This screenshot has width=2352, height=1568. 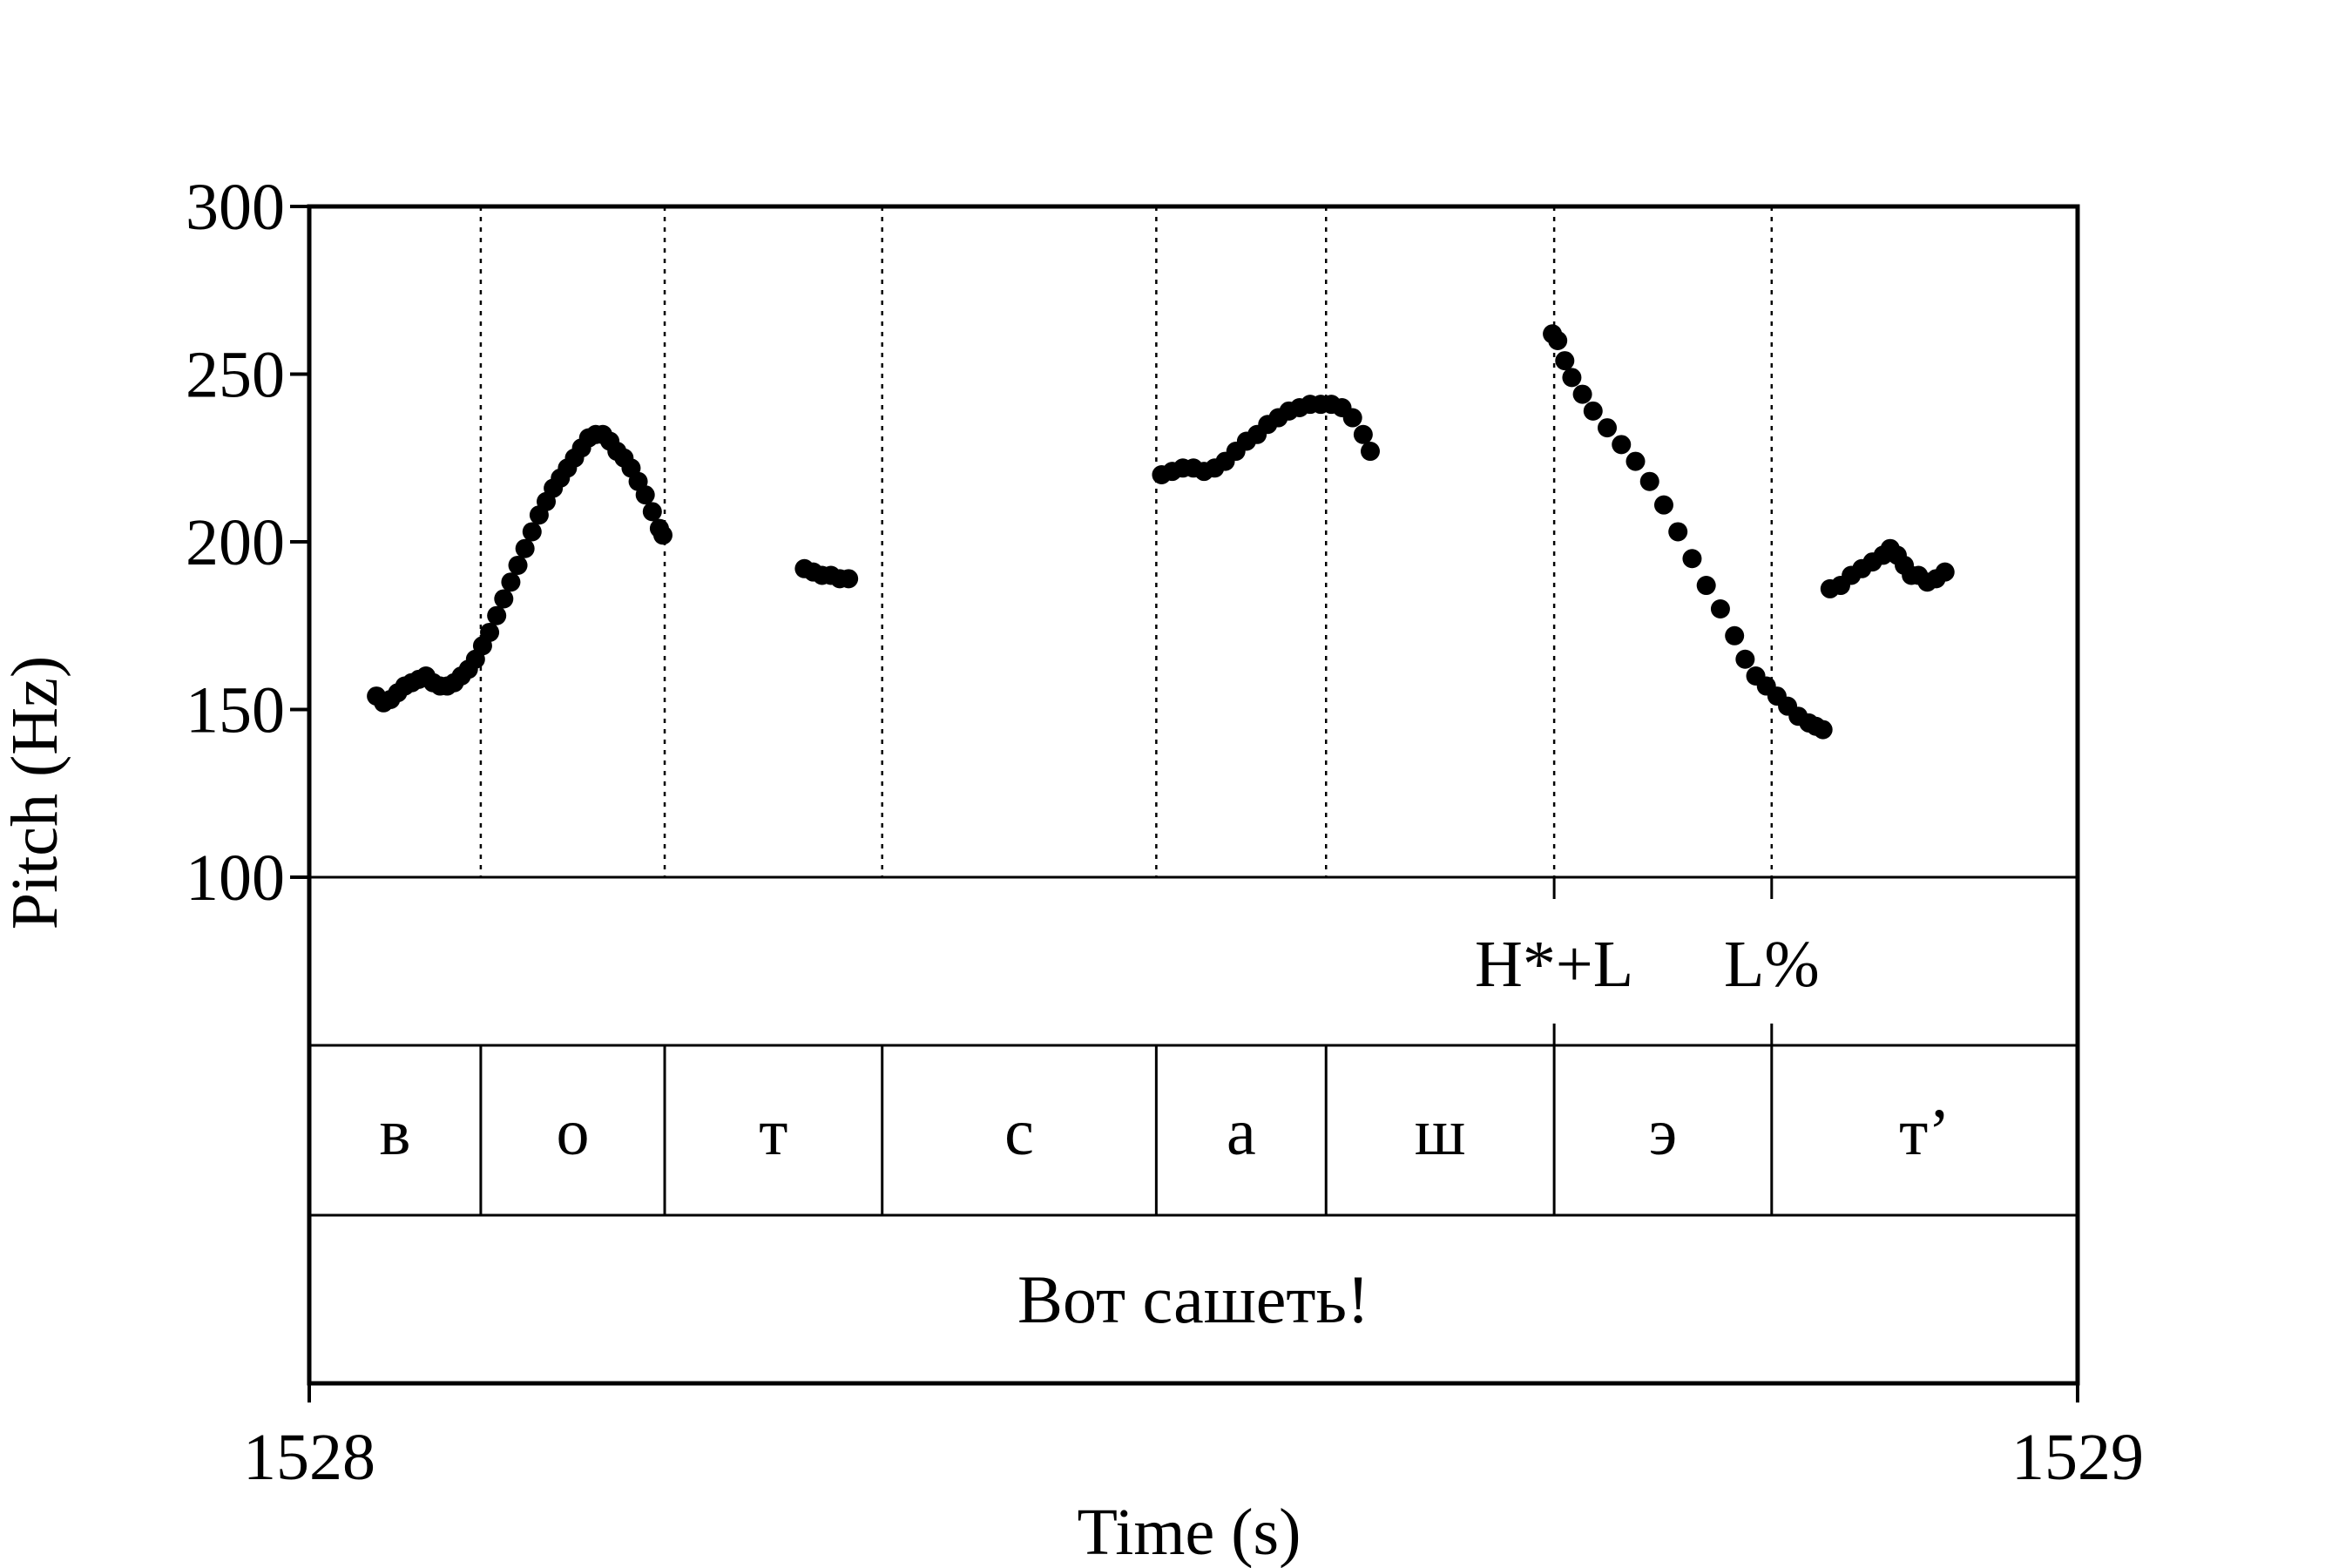 What do you see at coordinates (2077, 1457) in the screenshot?
I see `x-tick-label: 1529` at bounding box center [2077, 1457].